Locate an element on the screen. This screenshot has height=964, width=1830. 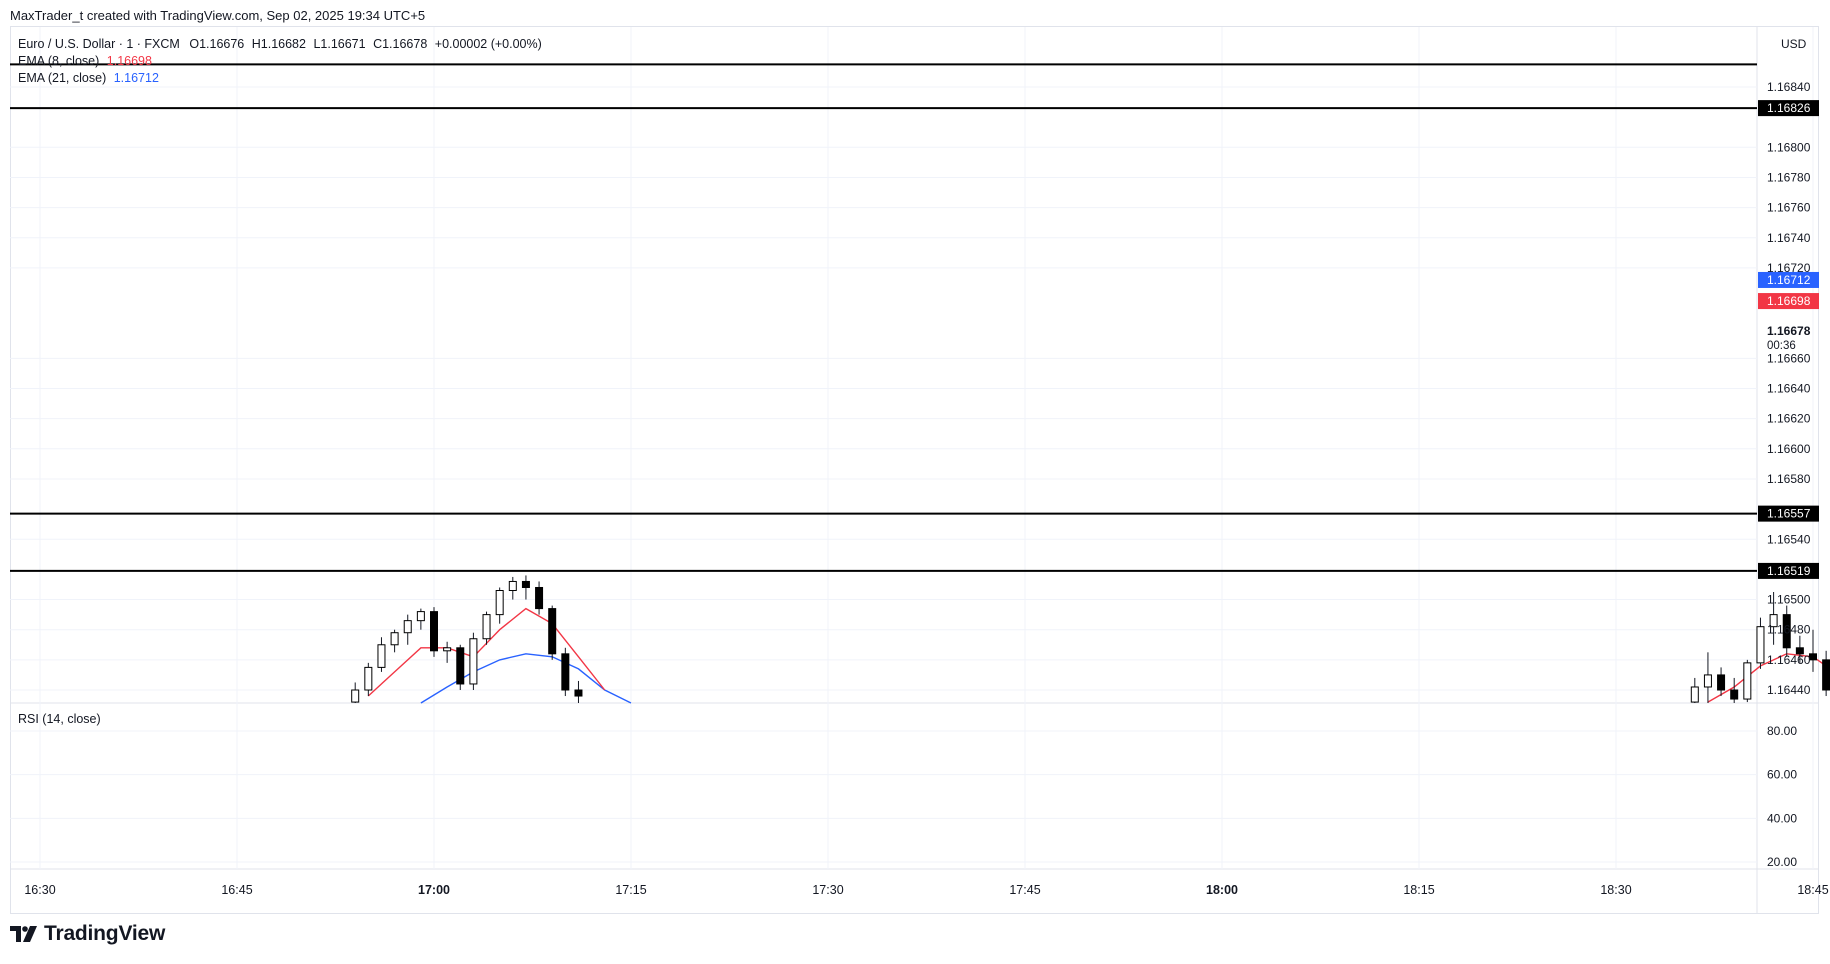
close-label: C is located at coordinates (378, 44).